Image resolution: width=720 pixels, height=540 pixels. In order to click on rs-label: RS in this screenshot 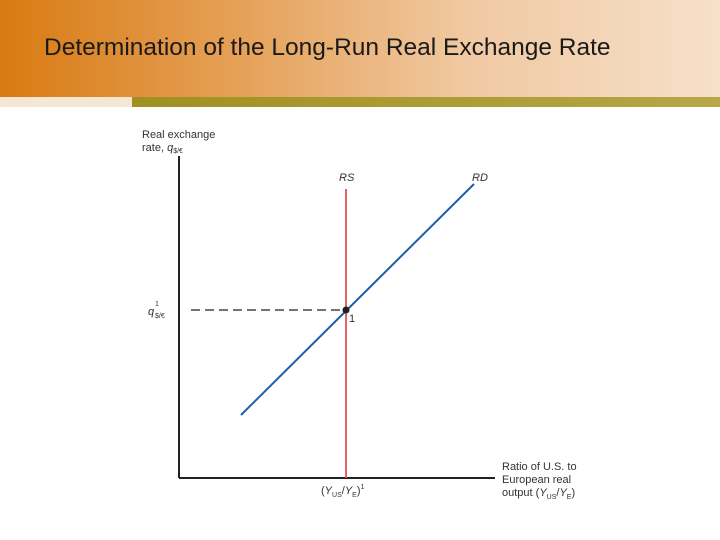, I will do `click(347, 178)`.